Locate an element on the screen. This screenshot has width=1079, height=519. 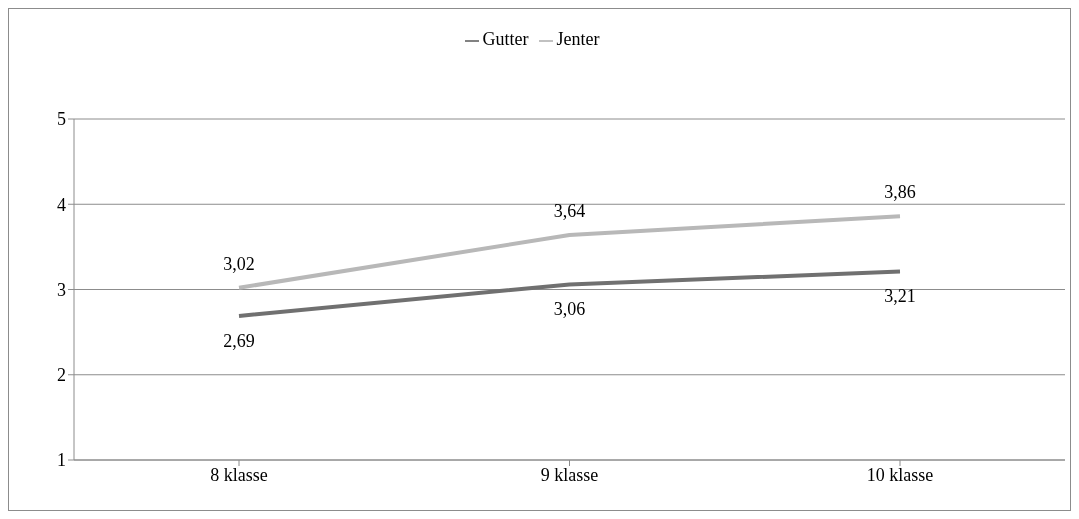
y-tick-label: 2 is located at coordinates (61, 375).